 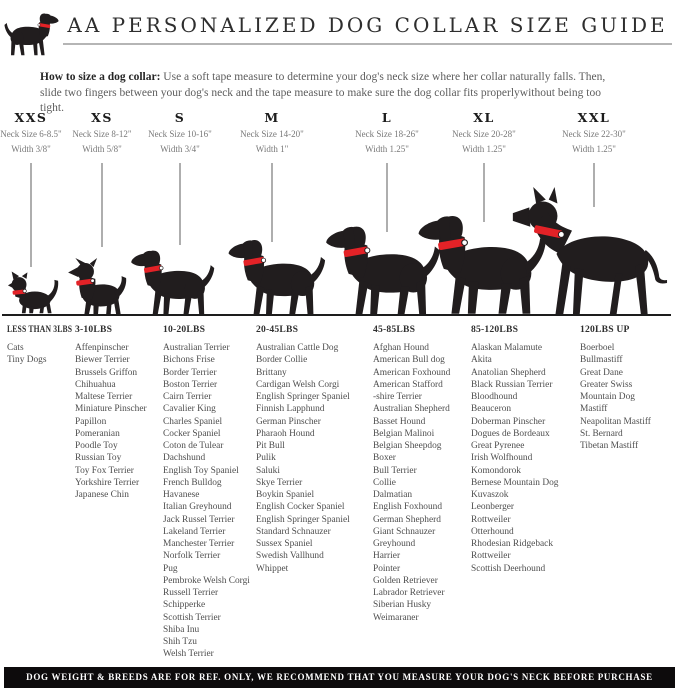 I want to click on ground-line, so click(x=336, y=315).